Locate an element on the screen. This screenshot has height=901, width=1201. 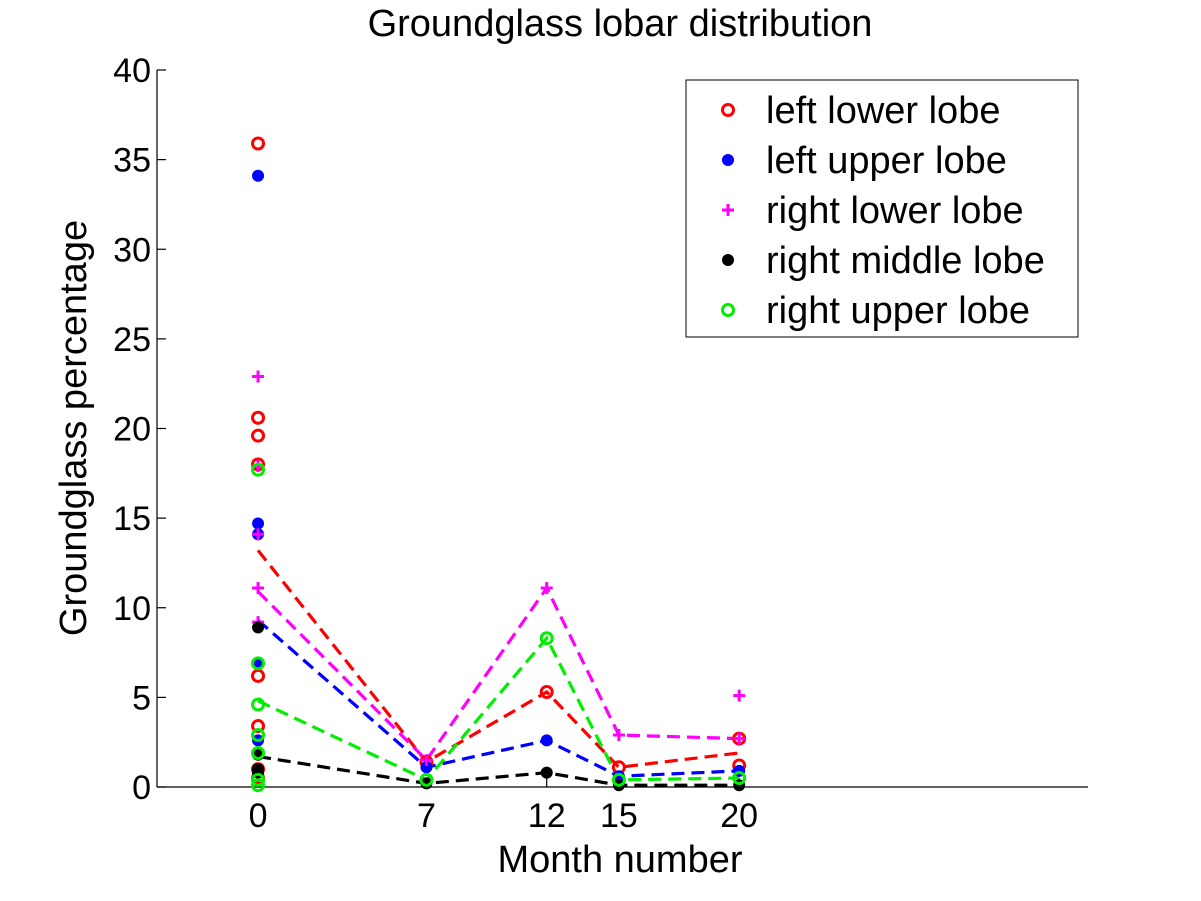
legend-label-5: right upper lobe is located at coordinates (898, 311).